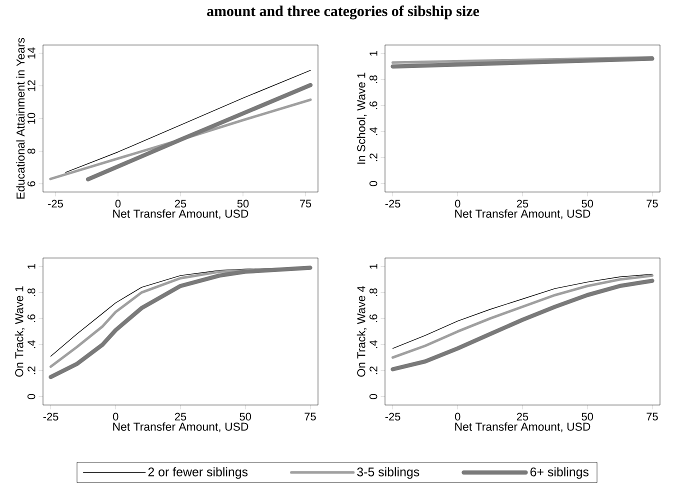  I want to click on y-tick-label: 6, so click(31, 183).